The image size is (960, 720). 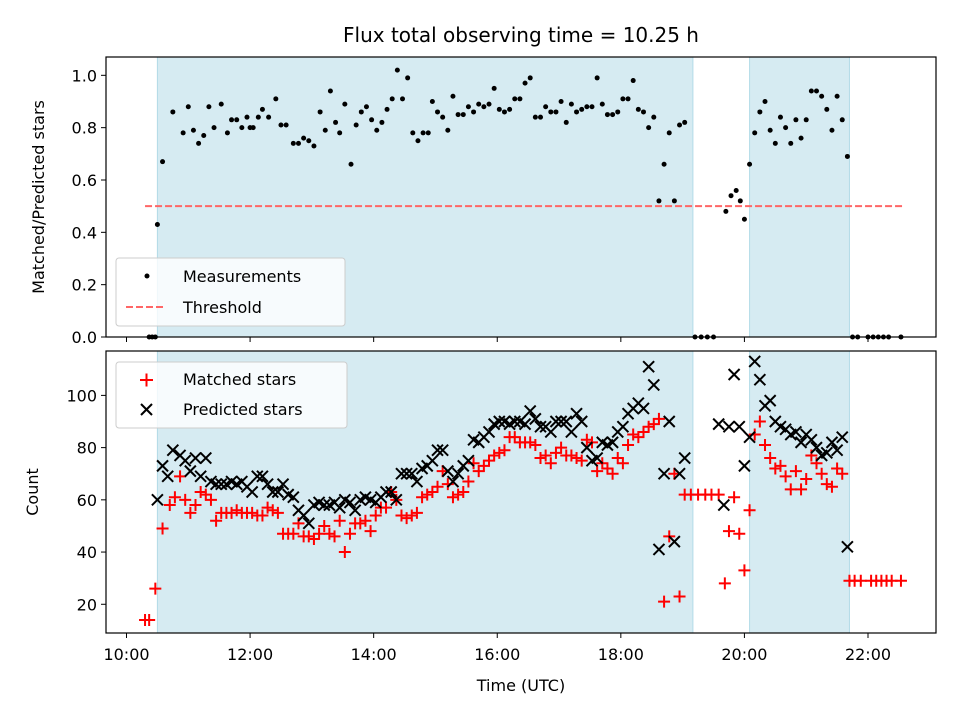 I want to click on legend-predicted-marker, so click(x=146, y=409).